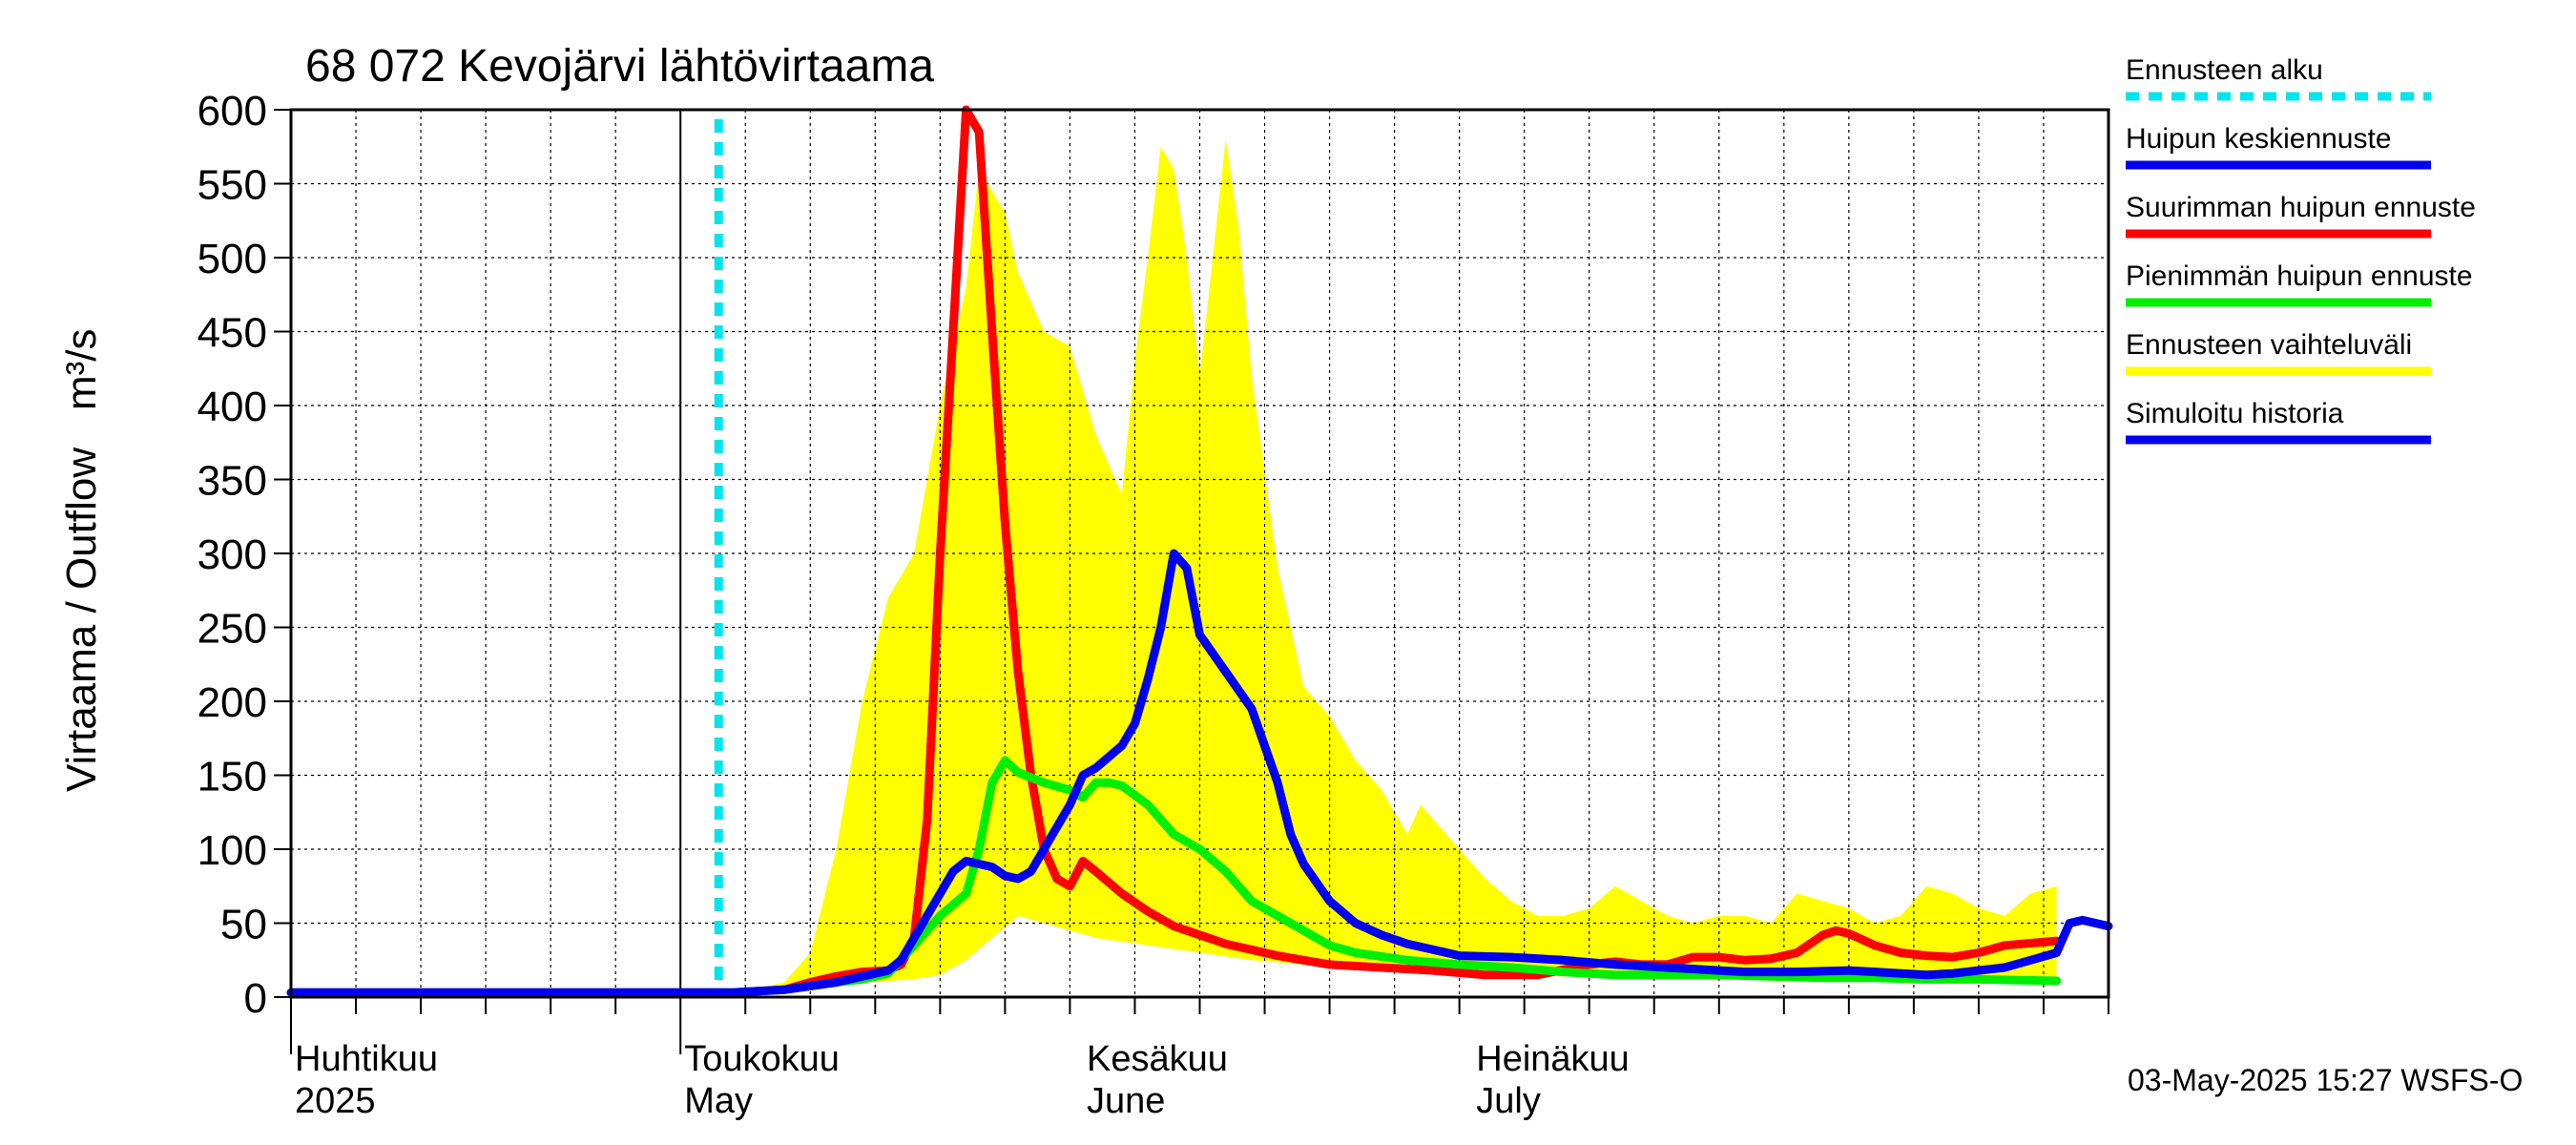 Image resolution: width=2576 pixels, height=1145 pixels. I want to click on month-label: Kesäkuu, so click(1157, 1059).